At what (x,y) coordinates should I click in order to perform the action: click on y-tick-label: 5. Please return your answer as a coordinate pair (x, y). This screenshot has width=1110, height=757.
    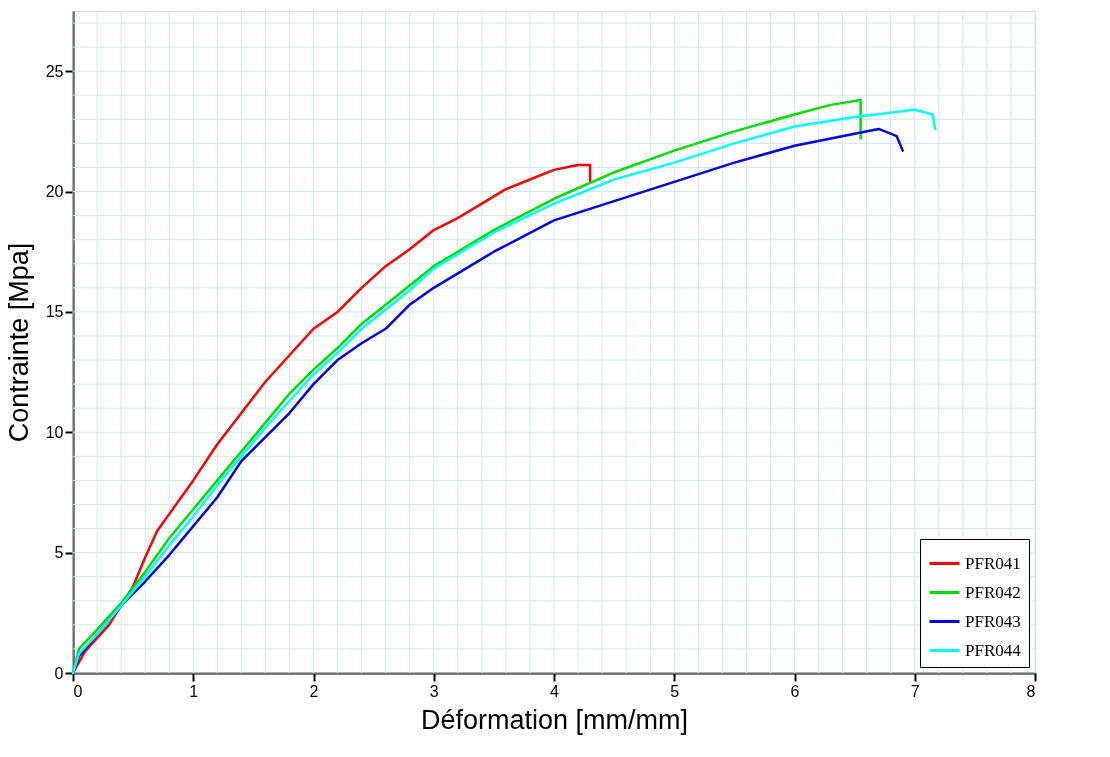
    Looking at the image, I should click on (59, 553).